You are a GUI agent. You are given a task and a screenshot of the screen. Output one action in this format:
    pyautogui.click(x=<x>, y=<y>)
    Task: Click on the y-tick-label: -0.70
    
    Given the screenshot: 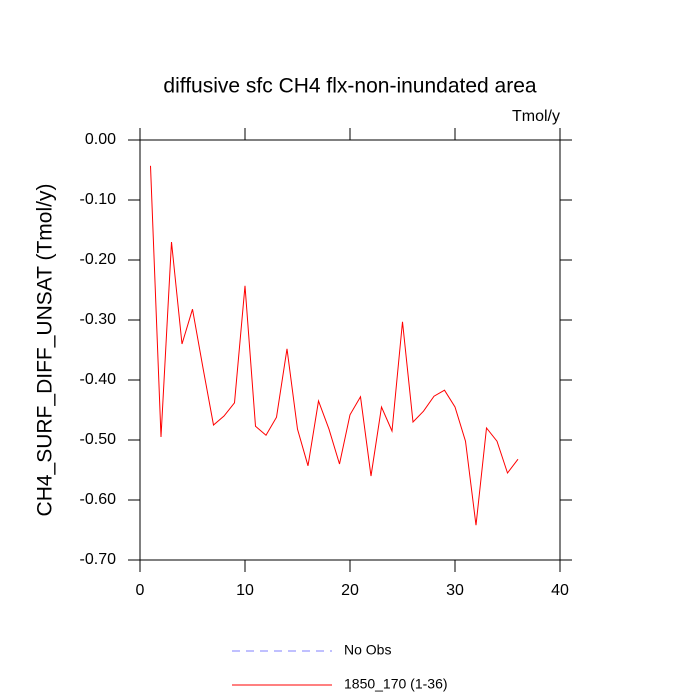 What is the action you would take?
    pyautogui.click(x=98, y=559)
    